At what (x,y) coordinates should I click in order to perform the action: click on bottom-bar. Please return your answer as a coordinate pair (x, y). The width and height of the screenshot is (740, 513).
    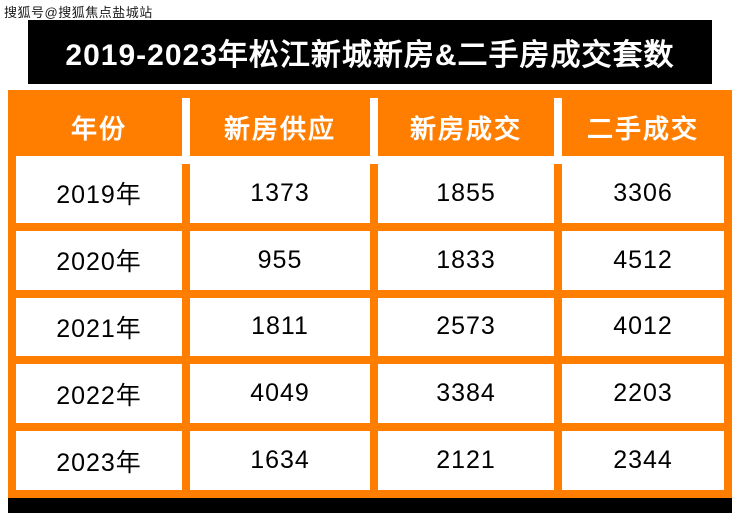
    Looking at the image, I should click on (370, 505).